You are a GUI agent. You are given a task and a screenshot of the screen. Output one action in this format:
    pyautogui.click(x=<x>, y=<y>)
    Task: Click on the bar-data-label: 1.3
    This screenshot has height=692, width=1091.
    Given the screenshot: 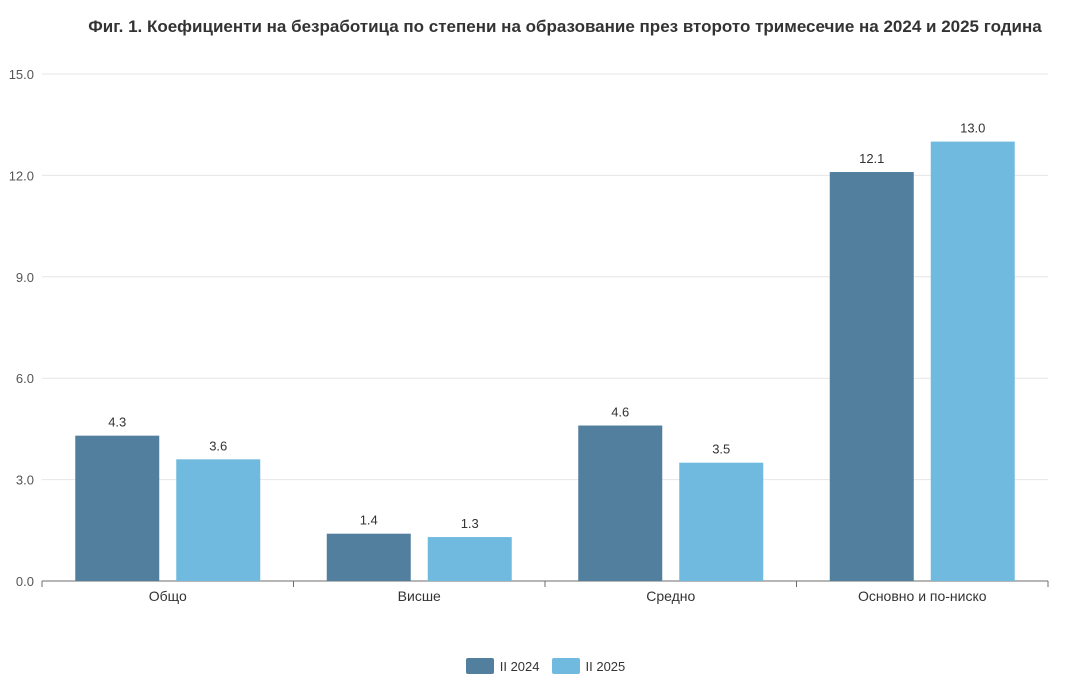 What is the action you would take?
    pyautogui.click(x=470, y=523)
    